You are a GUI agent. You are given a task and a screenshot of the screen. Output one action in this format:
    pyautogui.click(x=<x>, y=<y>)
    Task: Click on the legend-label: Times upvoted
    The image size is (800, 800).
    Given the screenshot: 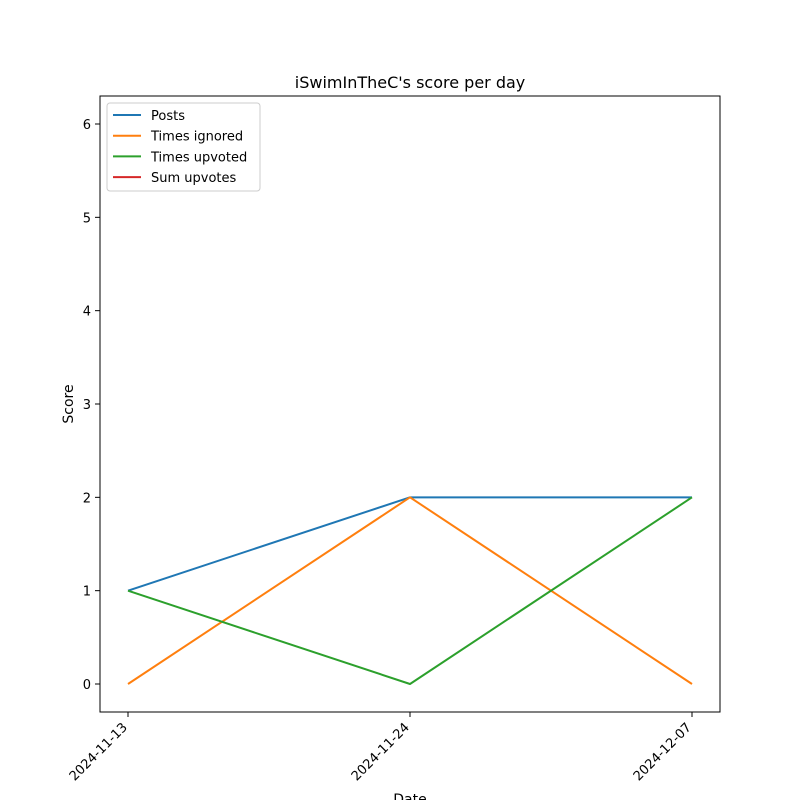 What is the action you would take?
    pyautogui.click(x=198, y=157)
    